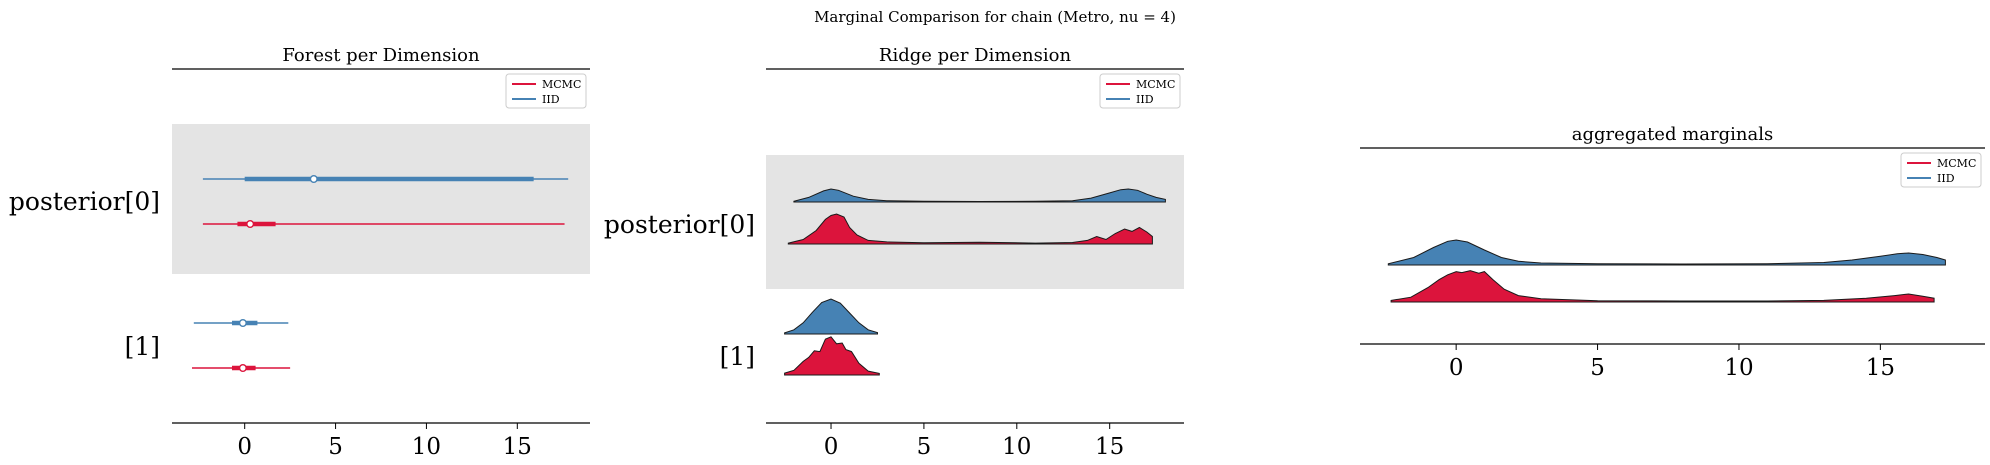 Image resolution: width=1990 pixels, height=465 pixels. Describe the element at coordinates (975, 55) in the screenshot. I see `panel-title: Ridge per Dimension` at that location.